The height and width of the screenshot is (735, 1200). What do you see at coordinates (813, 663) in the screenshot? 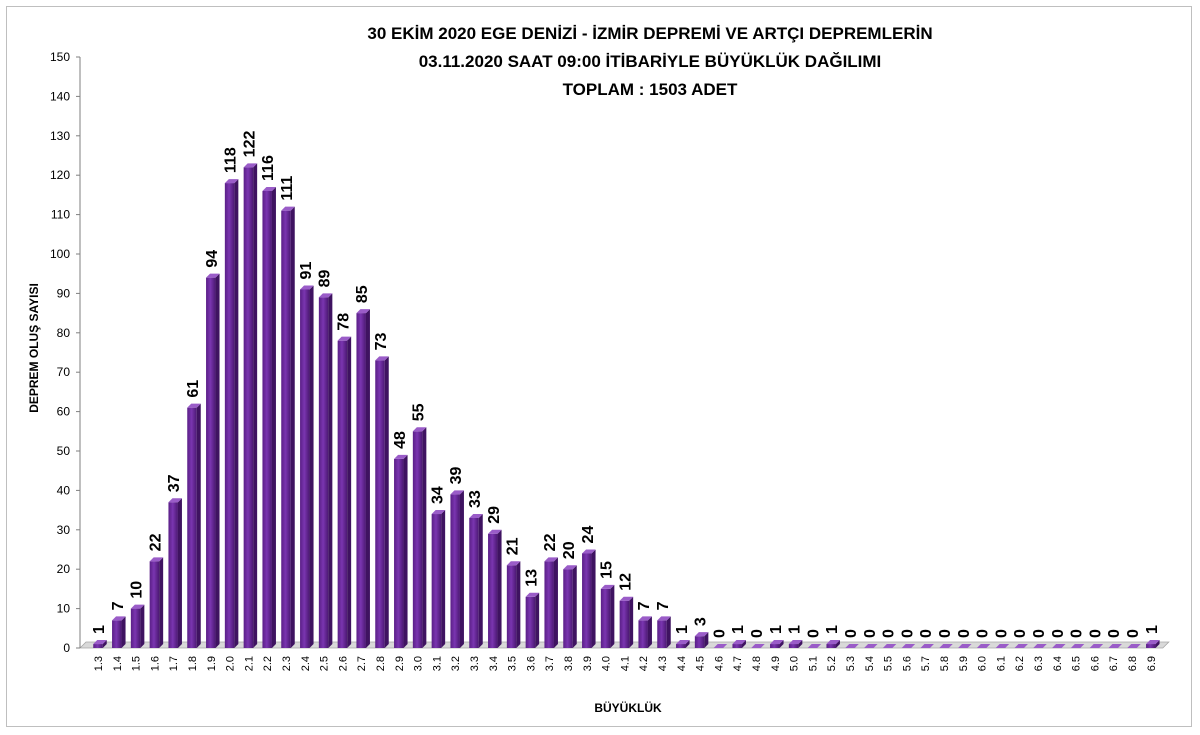
I see `x-tick-label: 5.1` at bounding box center [813, 663].